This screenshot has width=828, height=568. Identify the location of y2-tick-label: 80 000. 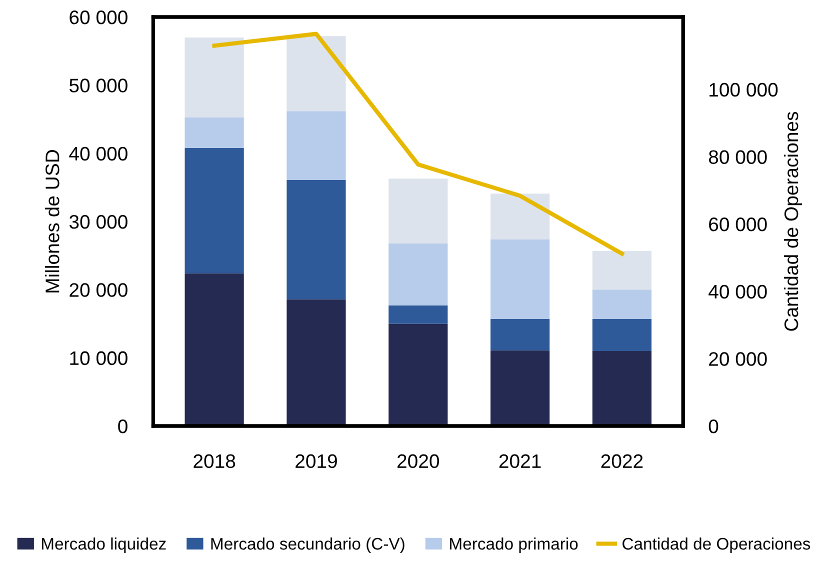
(737, 157).